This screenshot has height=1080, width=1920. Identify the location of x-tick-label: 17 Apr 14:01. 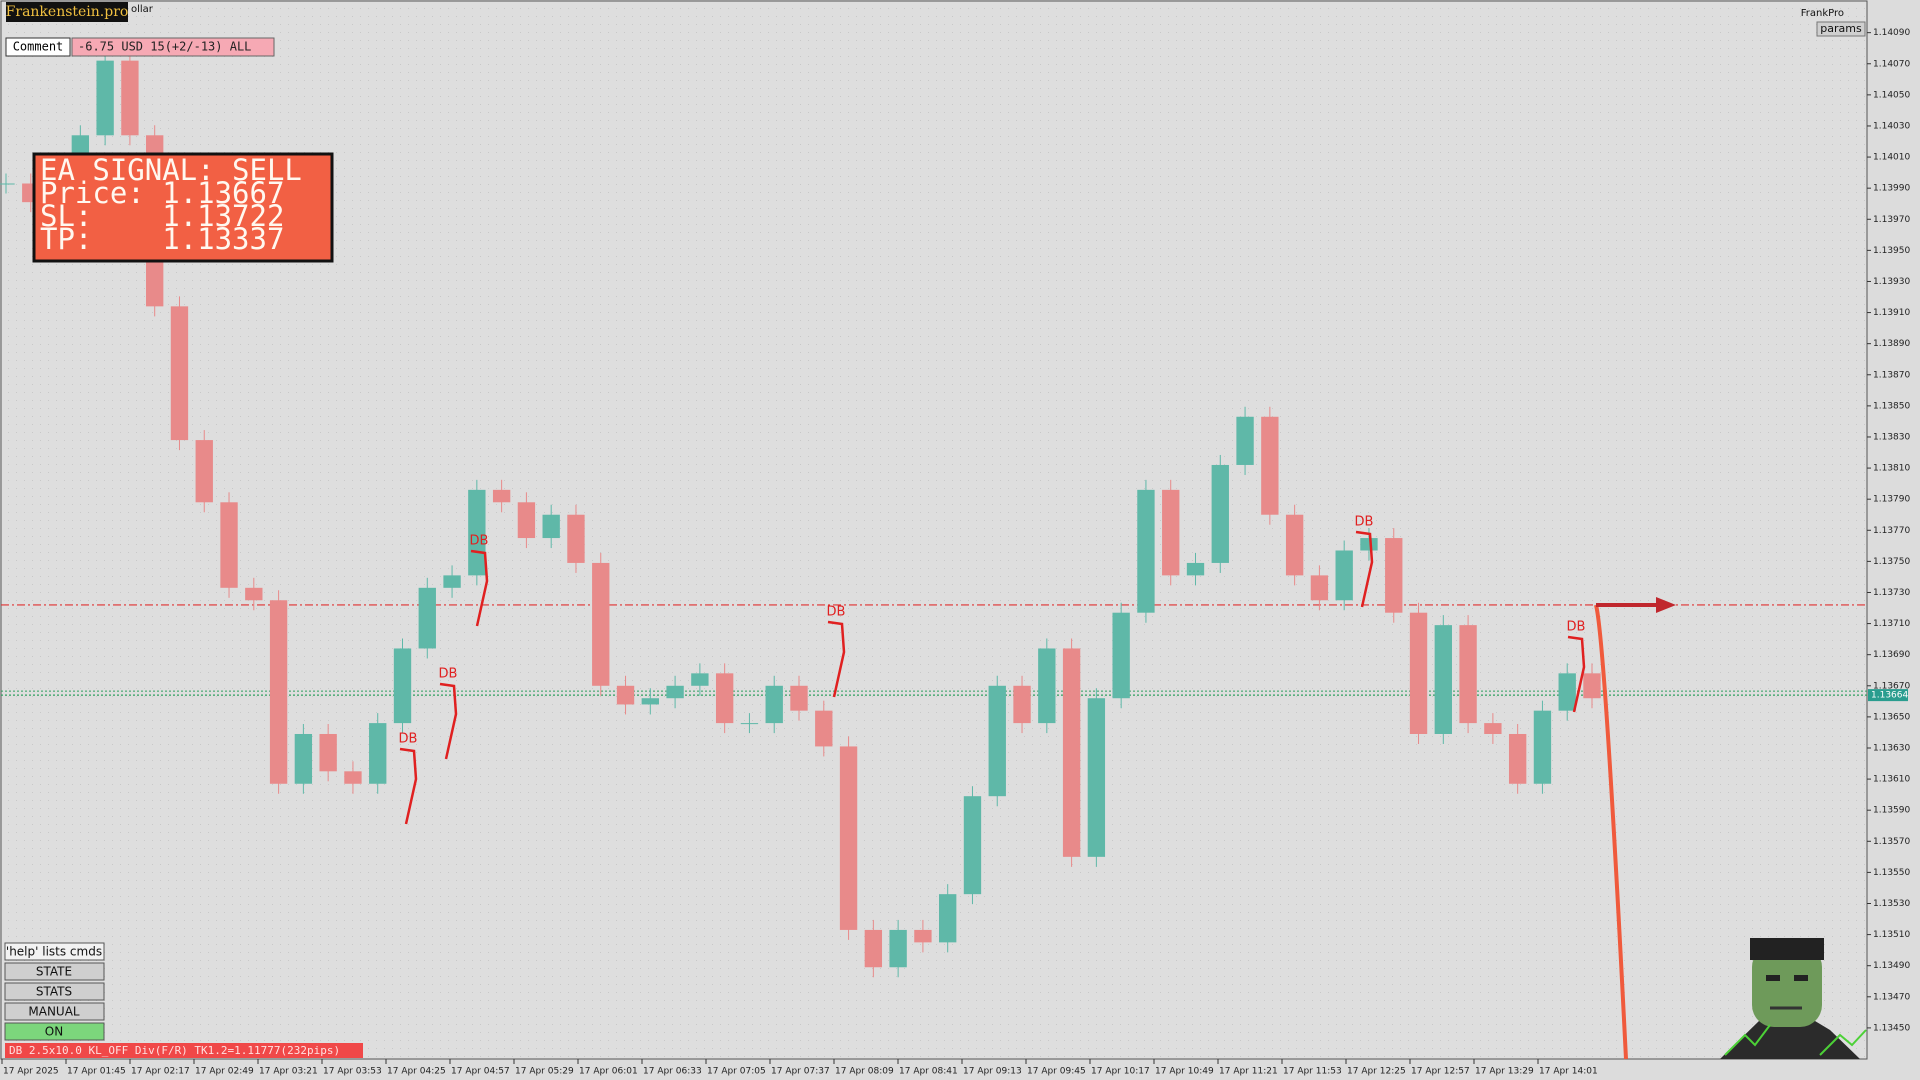
(1568, 1072).